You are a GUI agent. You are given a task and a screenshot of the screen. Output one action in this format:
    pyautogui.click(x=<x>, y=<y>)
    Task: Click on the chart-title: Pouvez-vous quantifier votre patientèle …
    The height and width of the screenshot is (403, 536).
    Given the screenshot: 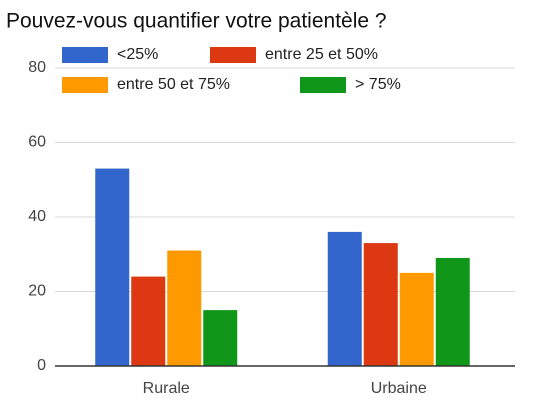 What is the action you would take?
    pyautogui.click(x=196, y=21)
    